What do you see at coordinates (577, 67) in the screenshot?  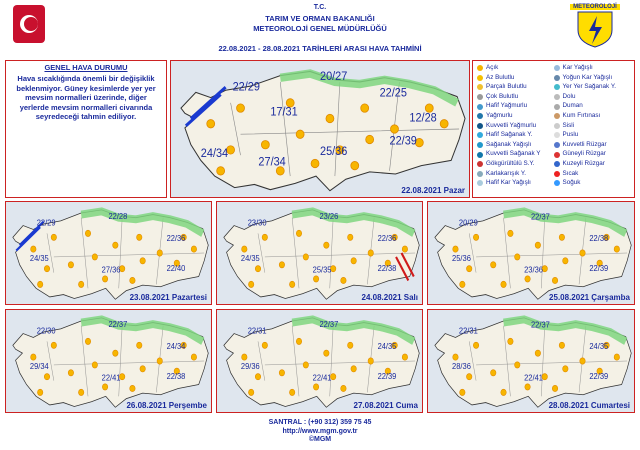 I see `legend-label: Kar Yağışlı` at bounding box center [577, 67].